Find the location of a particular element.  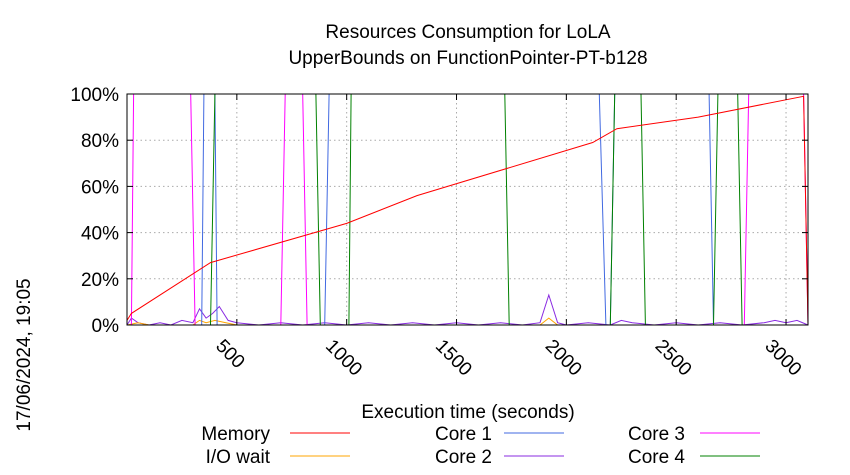

legend-label: Memory is located at coordinates (235, 434).